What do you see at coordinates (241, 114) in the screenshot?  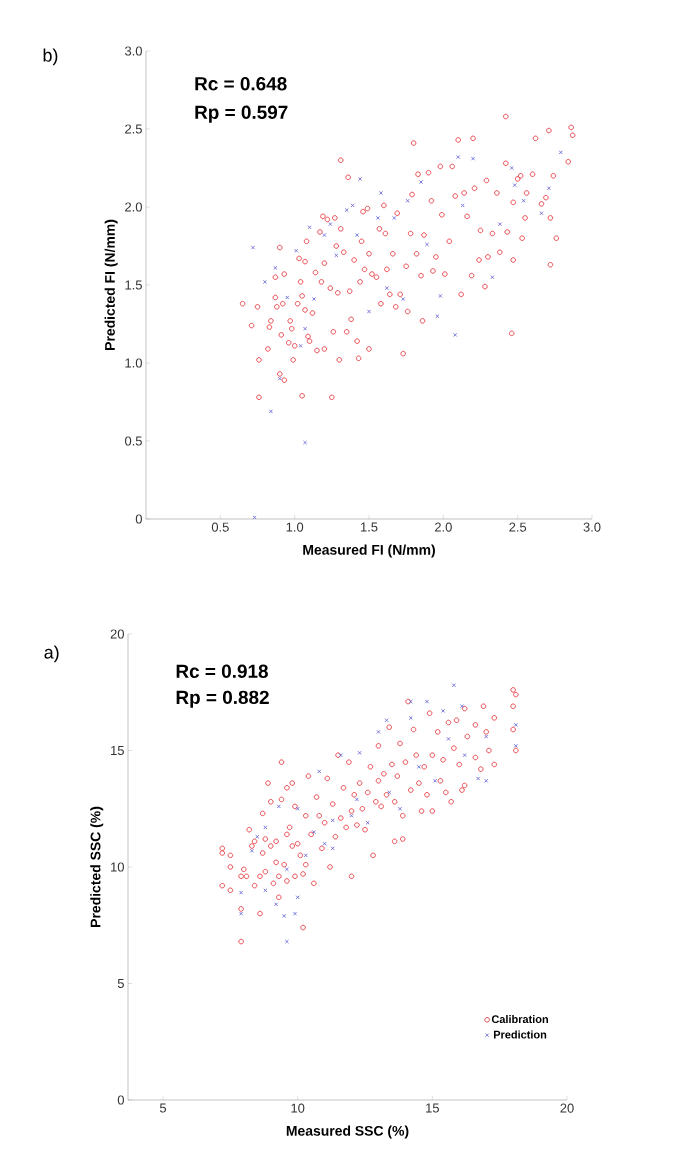 I see `annotation: Rp = 0.597` at bounding box center [241, 114].